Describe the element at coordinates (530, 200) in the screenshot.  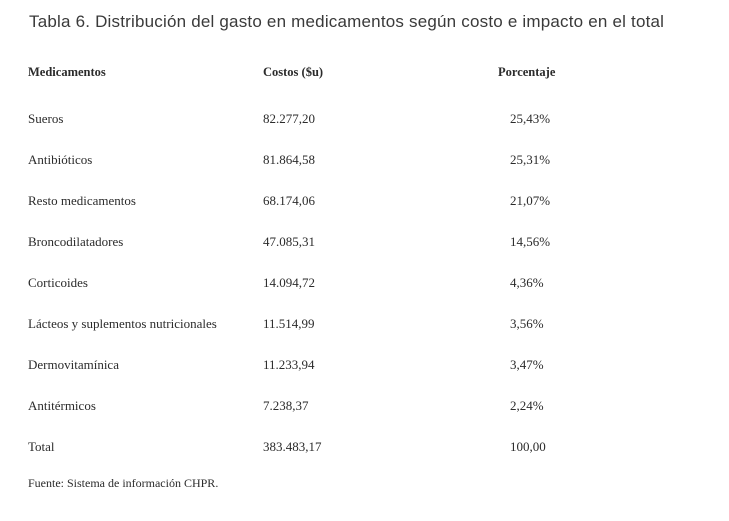
I see `percentage-cell: 21,07%` at that location.